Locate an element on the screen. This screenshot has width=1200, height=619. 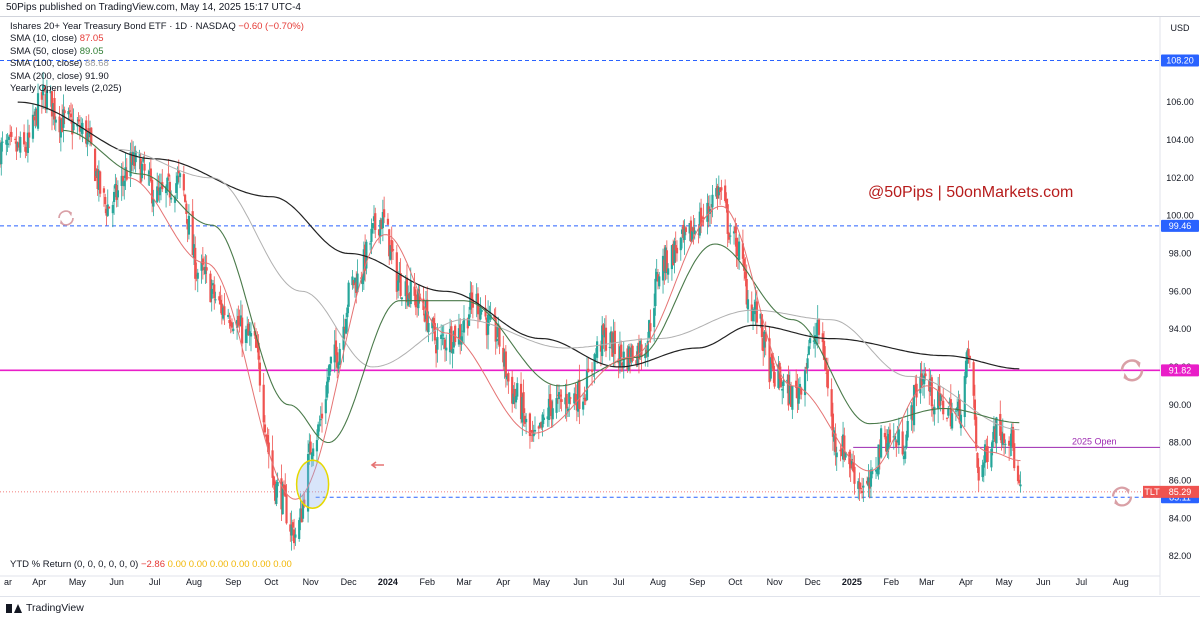
yearly-open-label: 2025 Open is located at coordinates (1094, 441).